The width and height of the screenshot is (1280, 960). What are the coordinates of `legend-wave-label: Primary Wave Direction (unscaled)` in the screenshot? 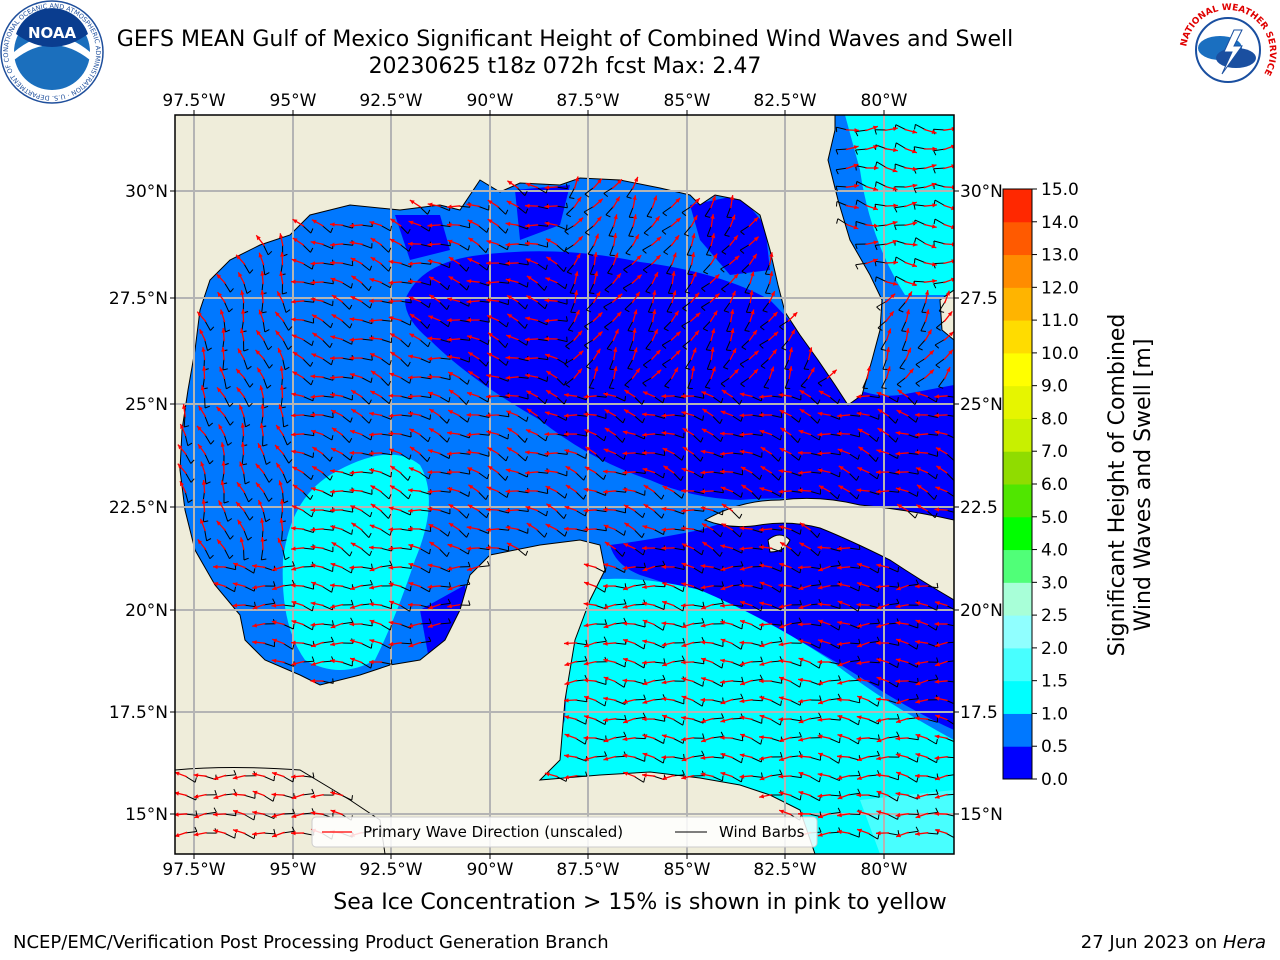 It's located at (493, 832).